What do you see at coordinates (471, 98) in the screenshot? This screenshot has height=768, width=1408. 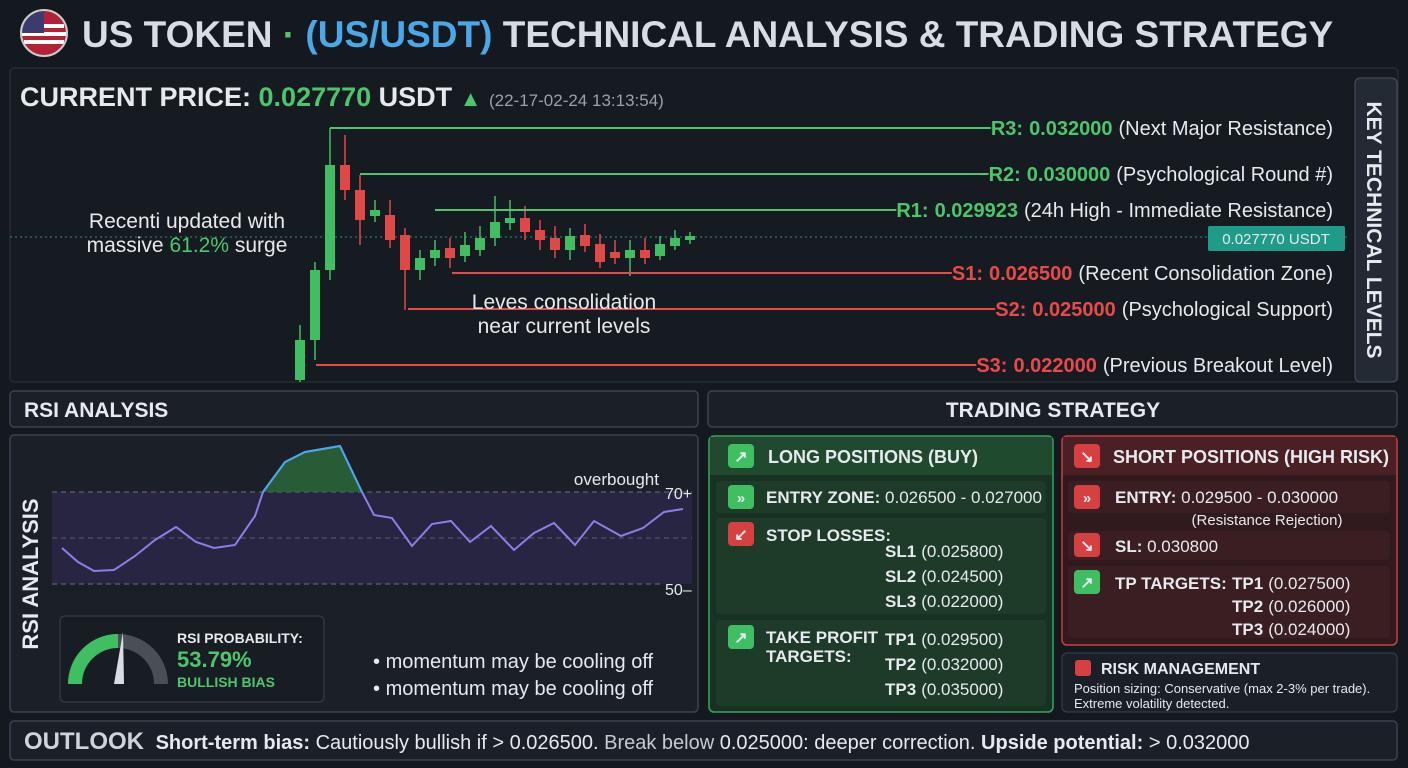 I see `up-arrow: ▲` at bounding box center [471, 98].